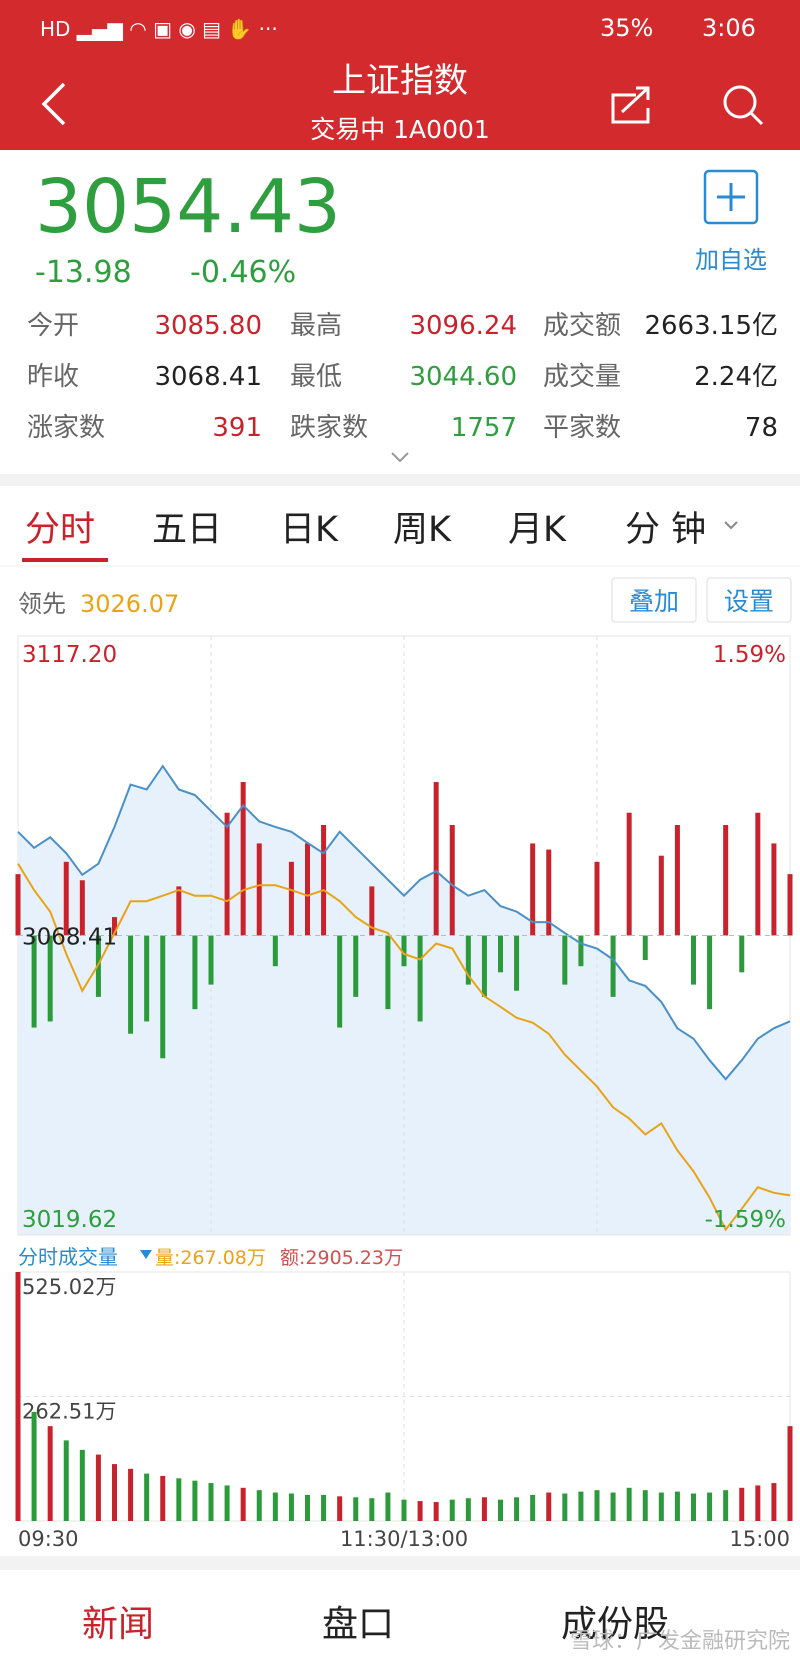 This screenshot has height=1666, width=800. What do you see at coordinates (210, 1258) in the screenshot?
I see `volume-amount: 量:267.08万` at bounding box center [210, 1258].